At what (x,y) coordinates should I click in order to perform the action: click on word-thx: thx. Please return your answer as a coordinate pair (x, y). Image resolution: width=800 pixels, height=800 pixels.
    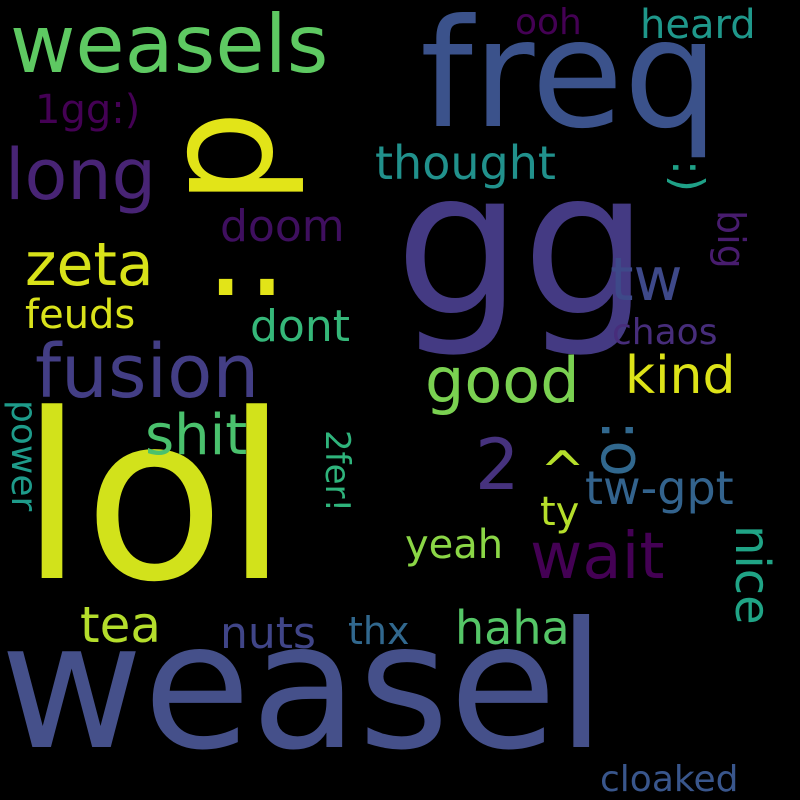
    Looking at the image, I should click on (379, 631).